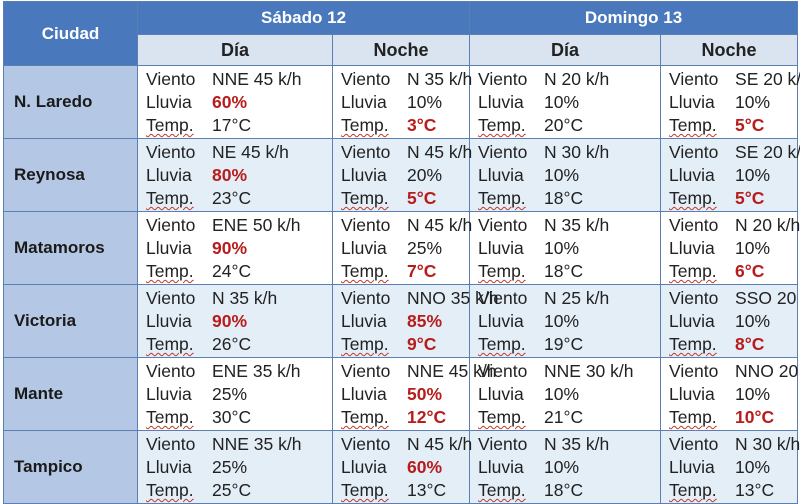 The width and height of the screenshot is (800, 504). I want to click on subheader-sunday-night: Noche, so click(729, 50).